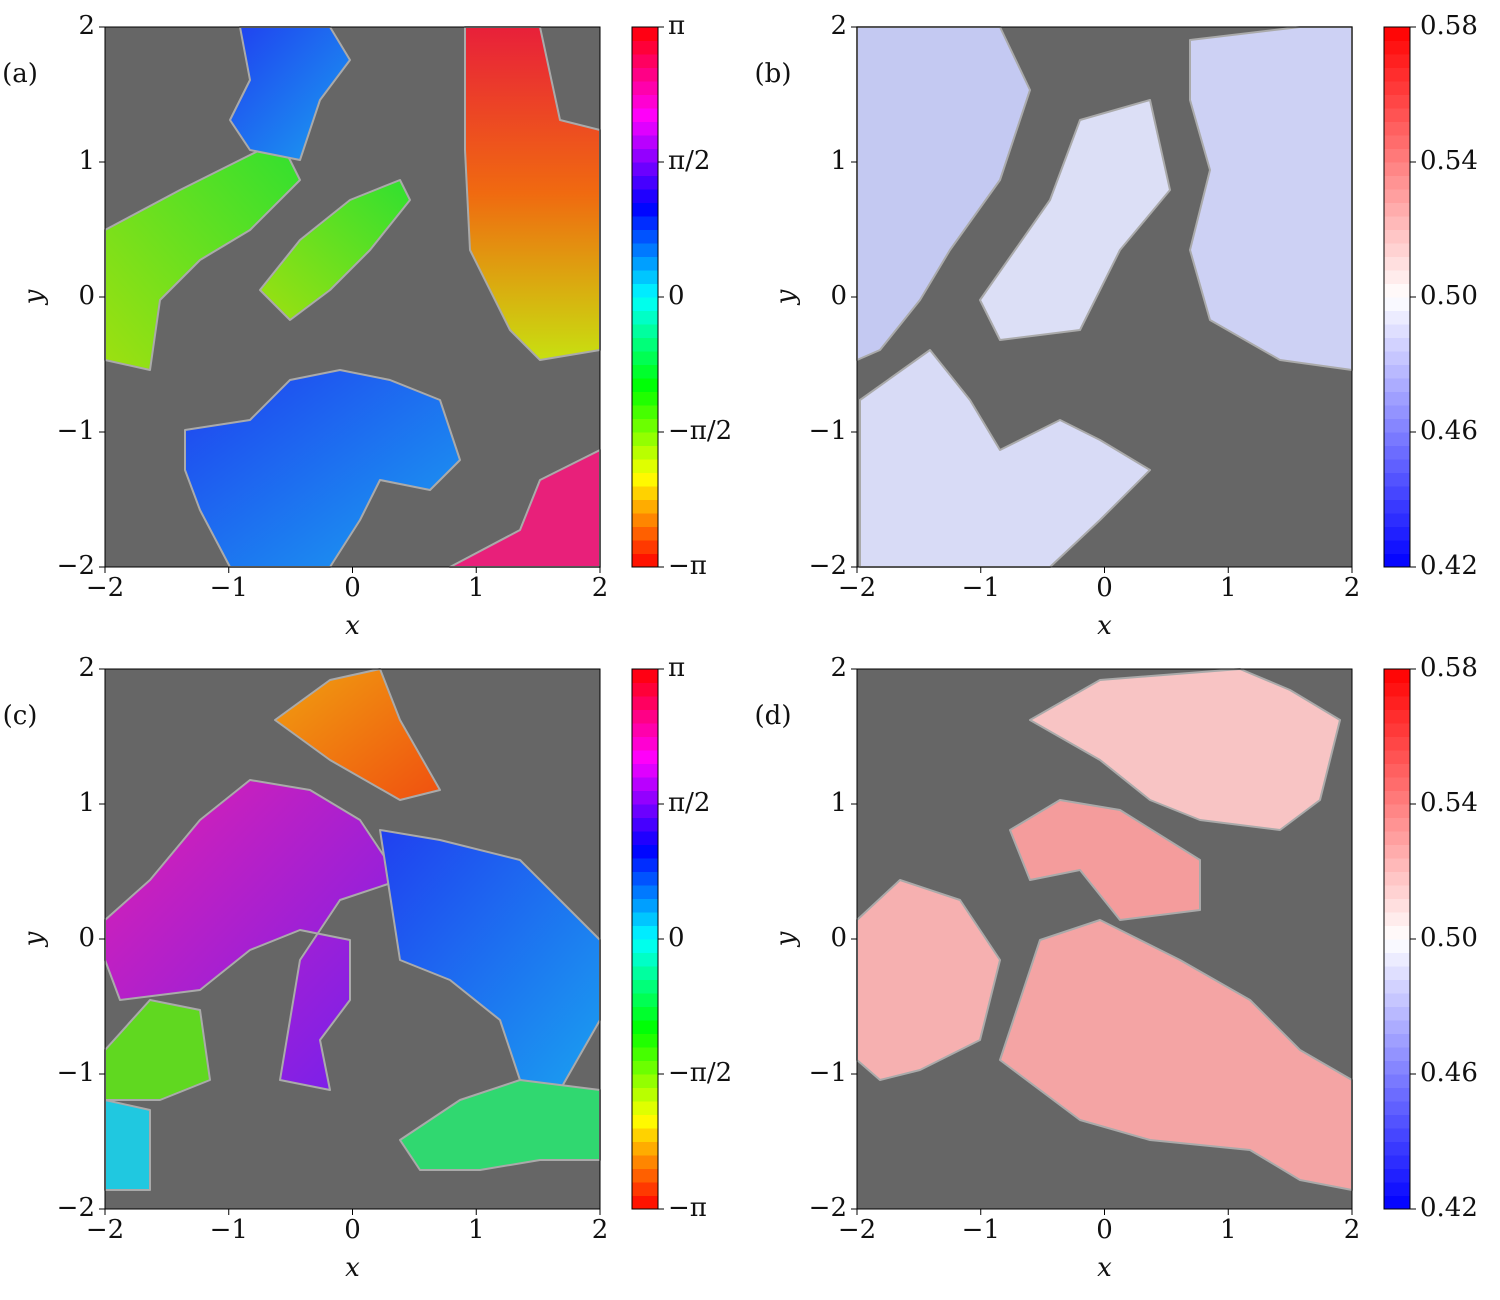 The image size is (1500, 1300). What do you see at coordinates (1449, 1208) in the screenshot?
I see `colorbar-tick-label: 0.42` at bounding box center [1449, 1208].